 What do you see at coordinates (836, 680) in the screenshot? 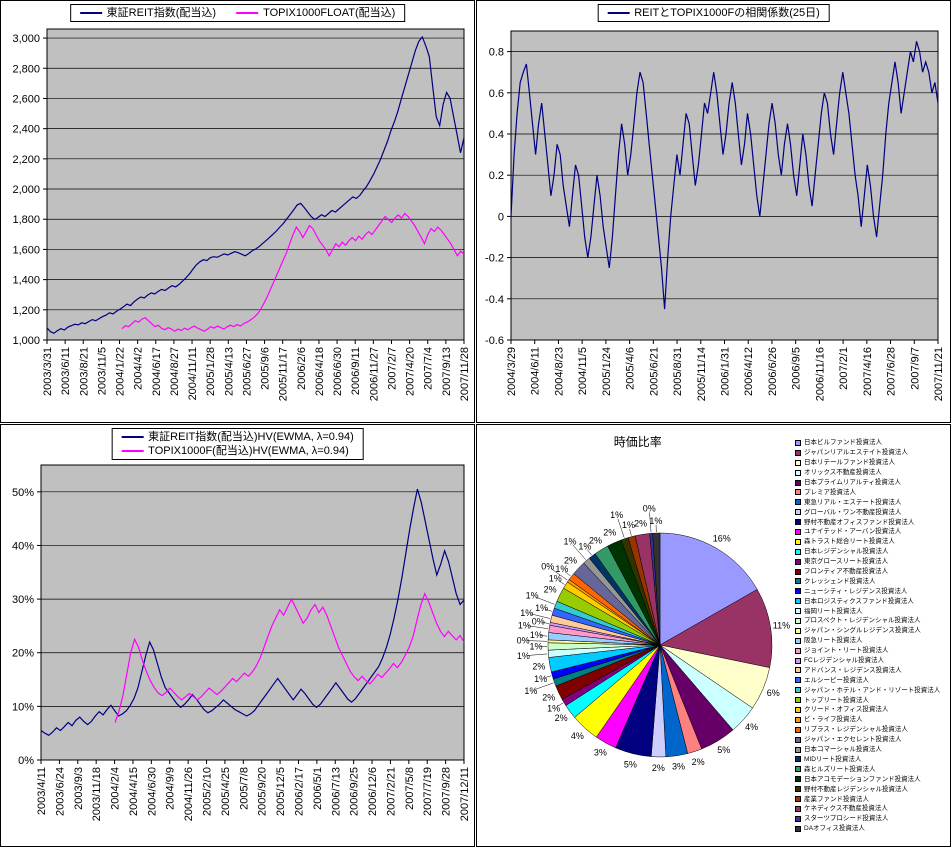
I see `legend-label: エルシーピー投資法人` at bounding box center [836, 680].